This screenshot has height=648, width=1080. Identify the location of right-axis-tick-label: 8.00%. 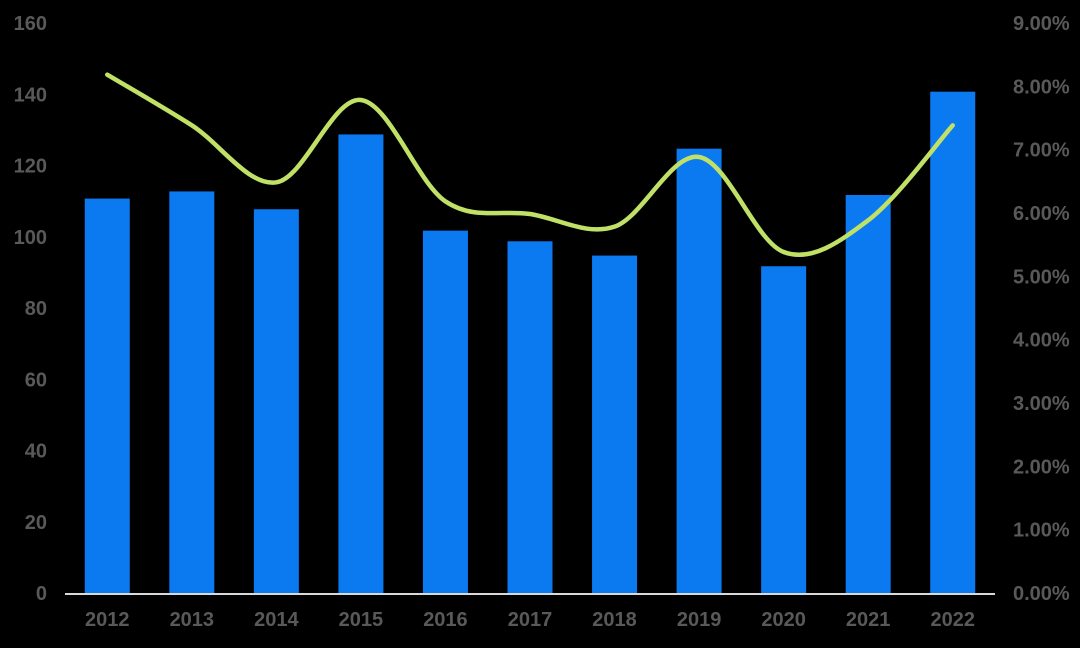
(1041, 87).